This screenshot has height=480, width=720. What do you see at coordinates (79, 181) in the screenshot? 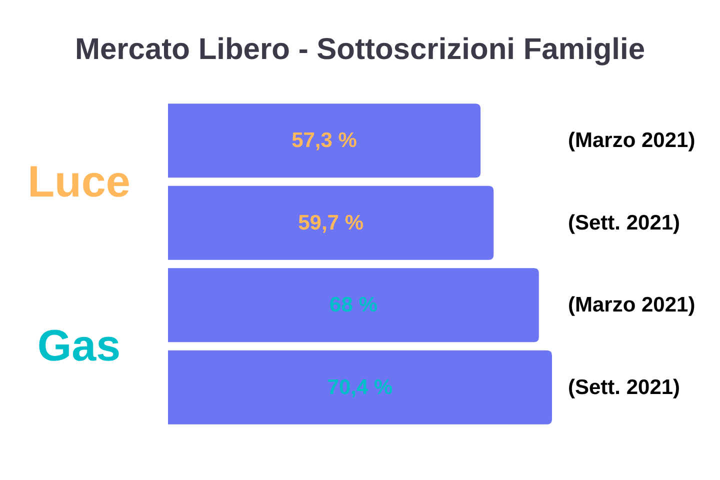
I see `series-label: Luce` at bounding box center [79, 181].